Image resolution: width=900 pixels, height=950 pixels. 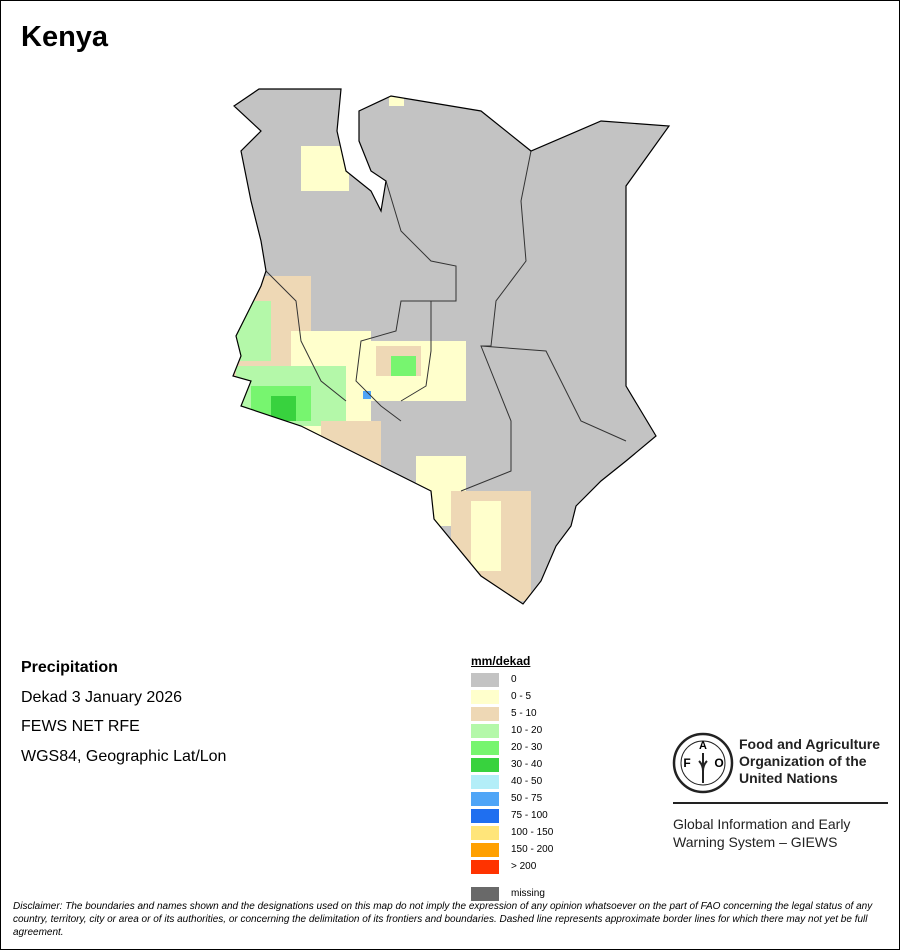 I want to click on legend-label: 0, so click(x=514, y=679).